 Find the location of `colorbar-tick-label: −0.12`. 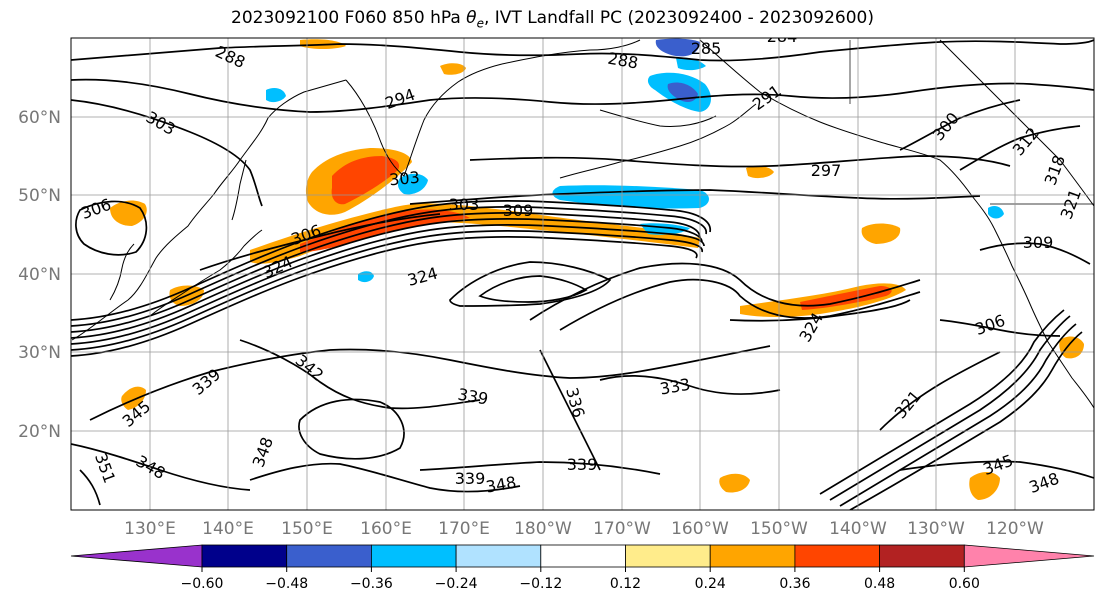

colorbar-tick-label: −0.12 is located at coordinates (540, 584).